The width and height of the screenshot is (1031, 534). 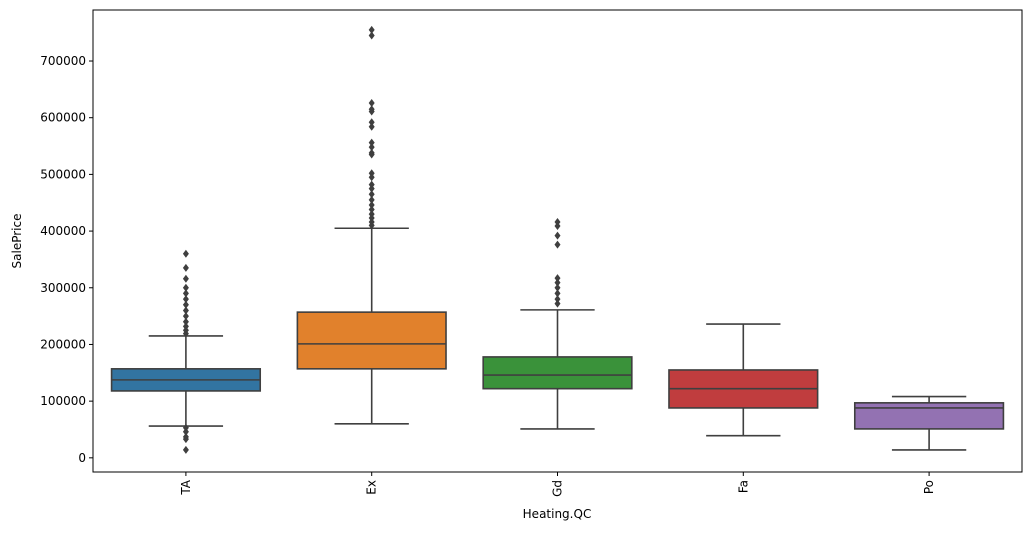 I want to click on x-tick-label: TA, so click(x=186, y=487).